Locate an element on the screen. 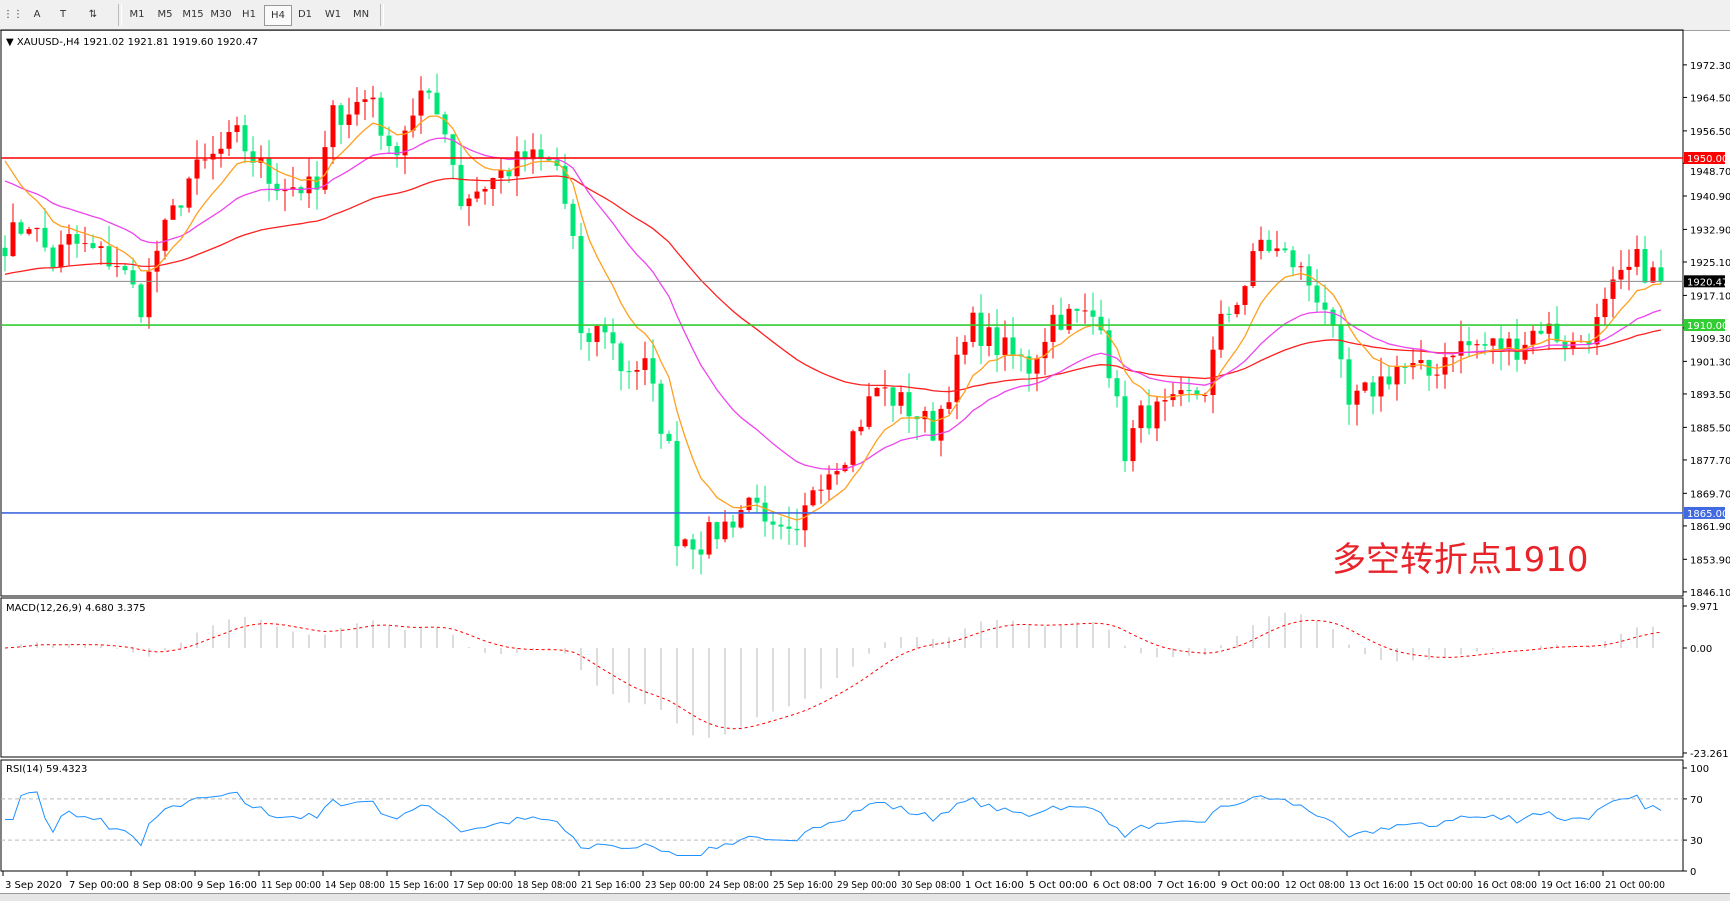 The image size is (1730, 901). price-level-label: 1865.00 is located at coordinates (1707, 514).